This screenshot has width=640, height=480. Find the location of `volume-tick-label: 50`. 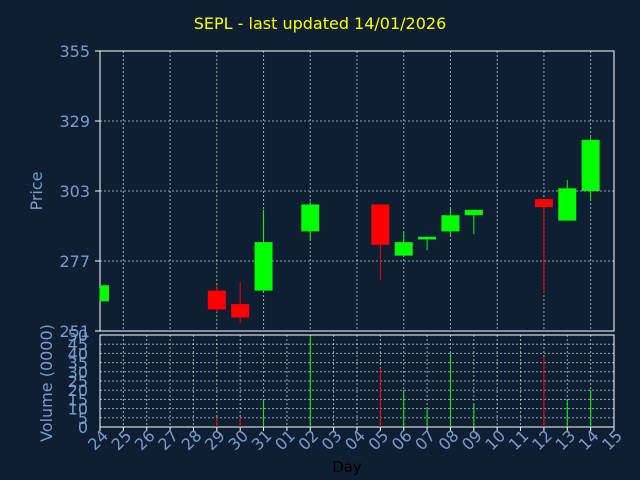

volume-tick-label: 50 is located at coordinates (78, 335).